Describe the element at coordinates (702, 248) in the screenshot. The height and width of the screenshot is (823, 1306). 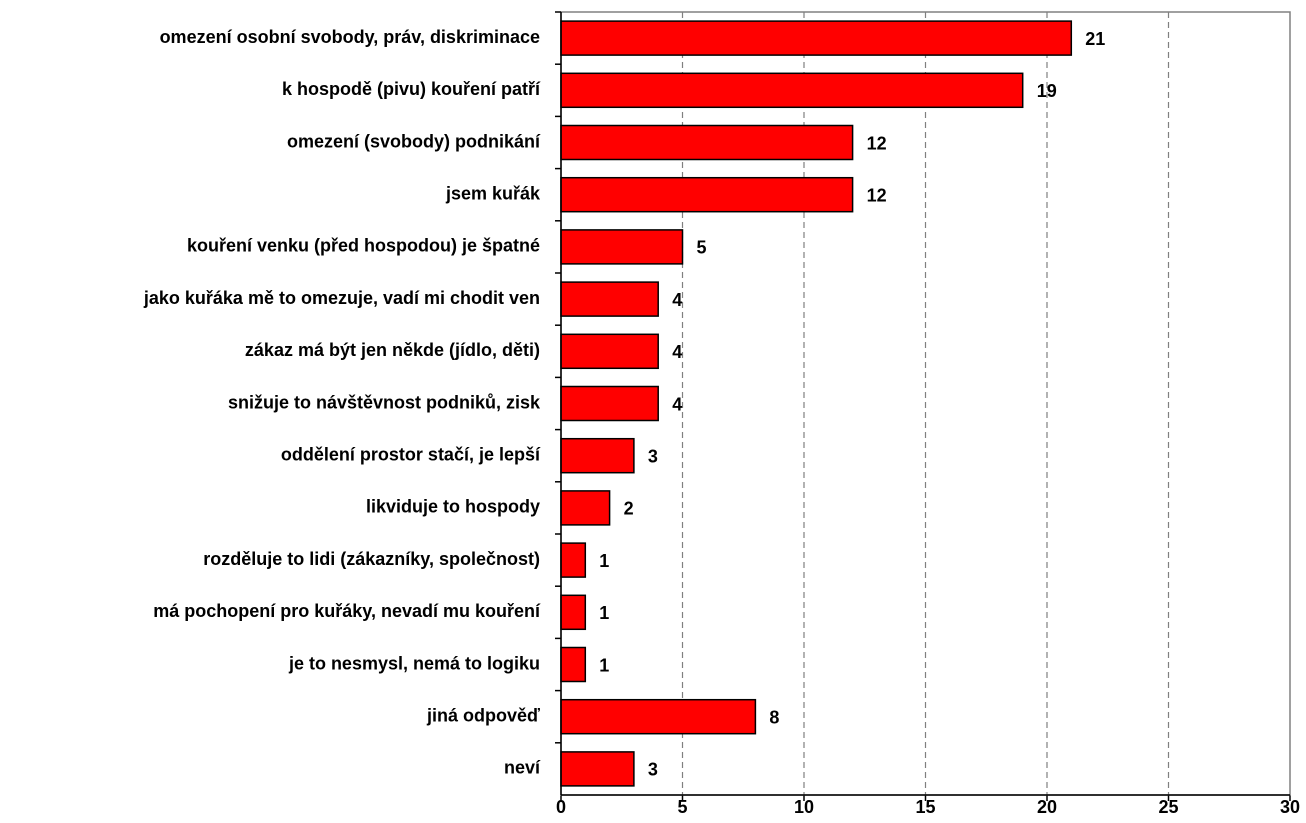
I see `value-label: 5` at that location.